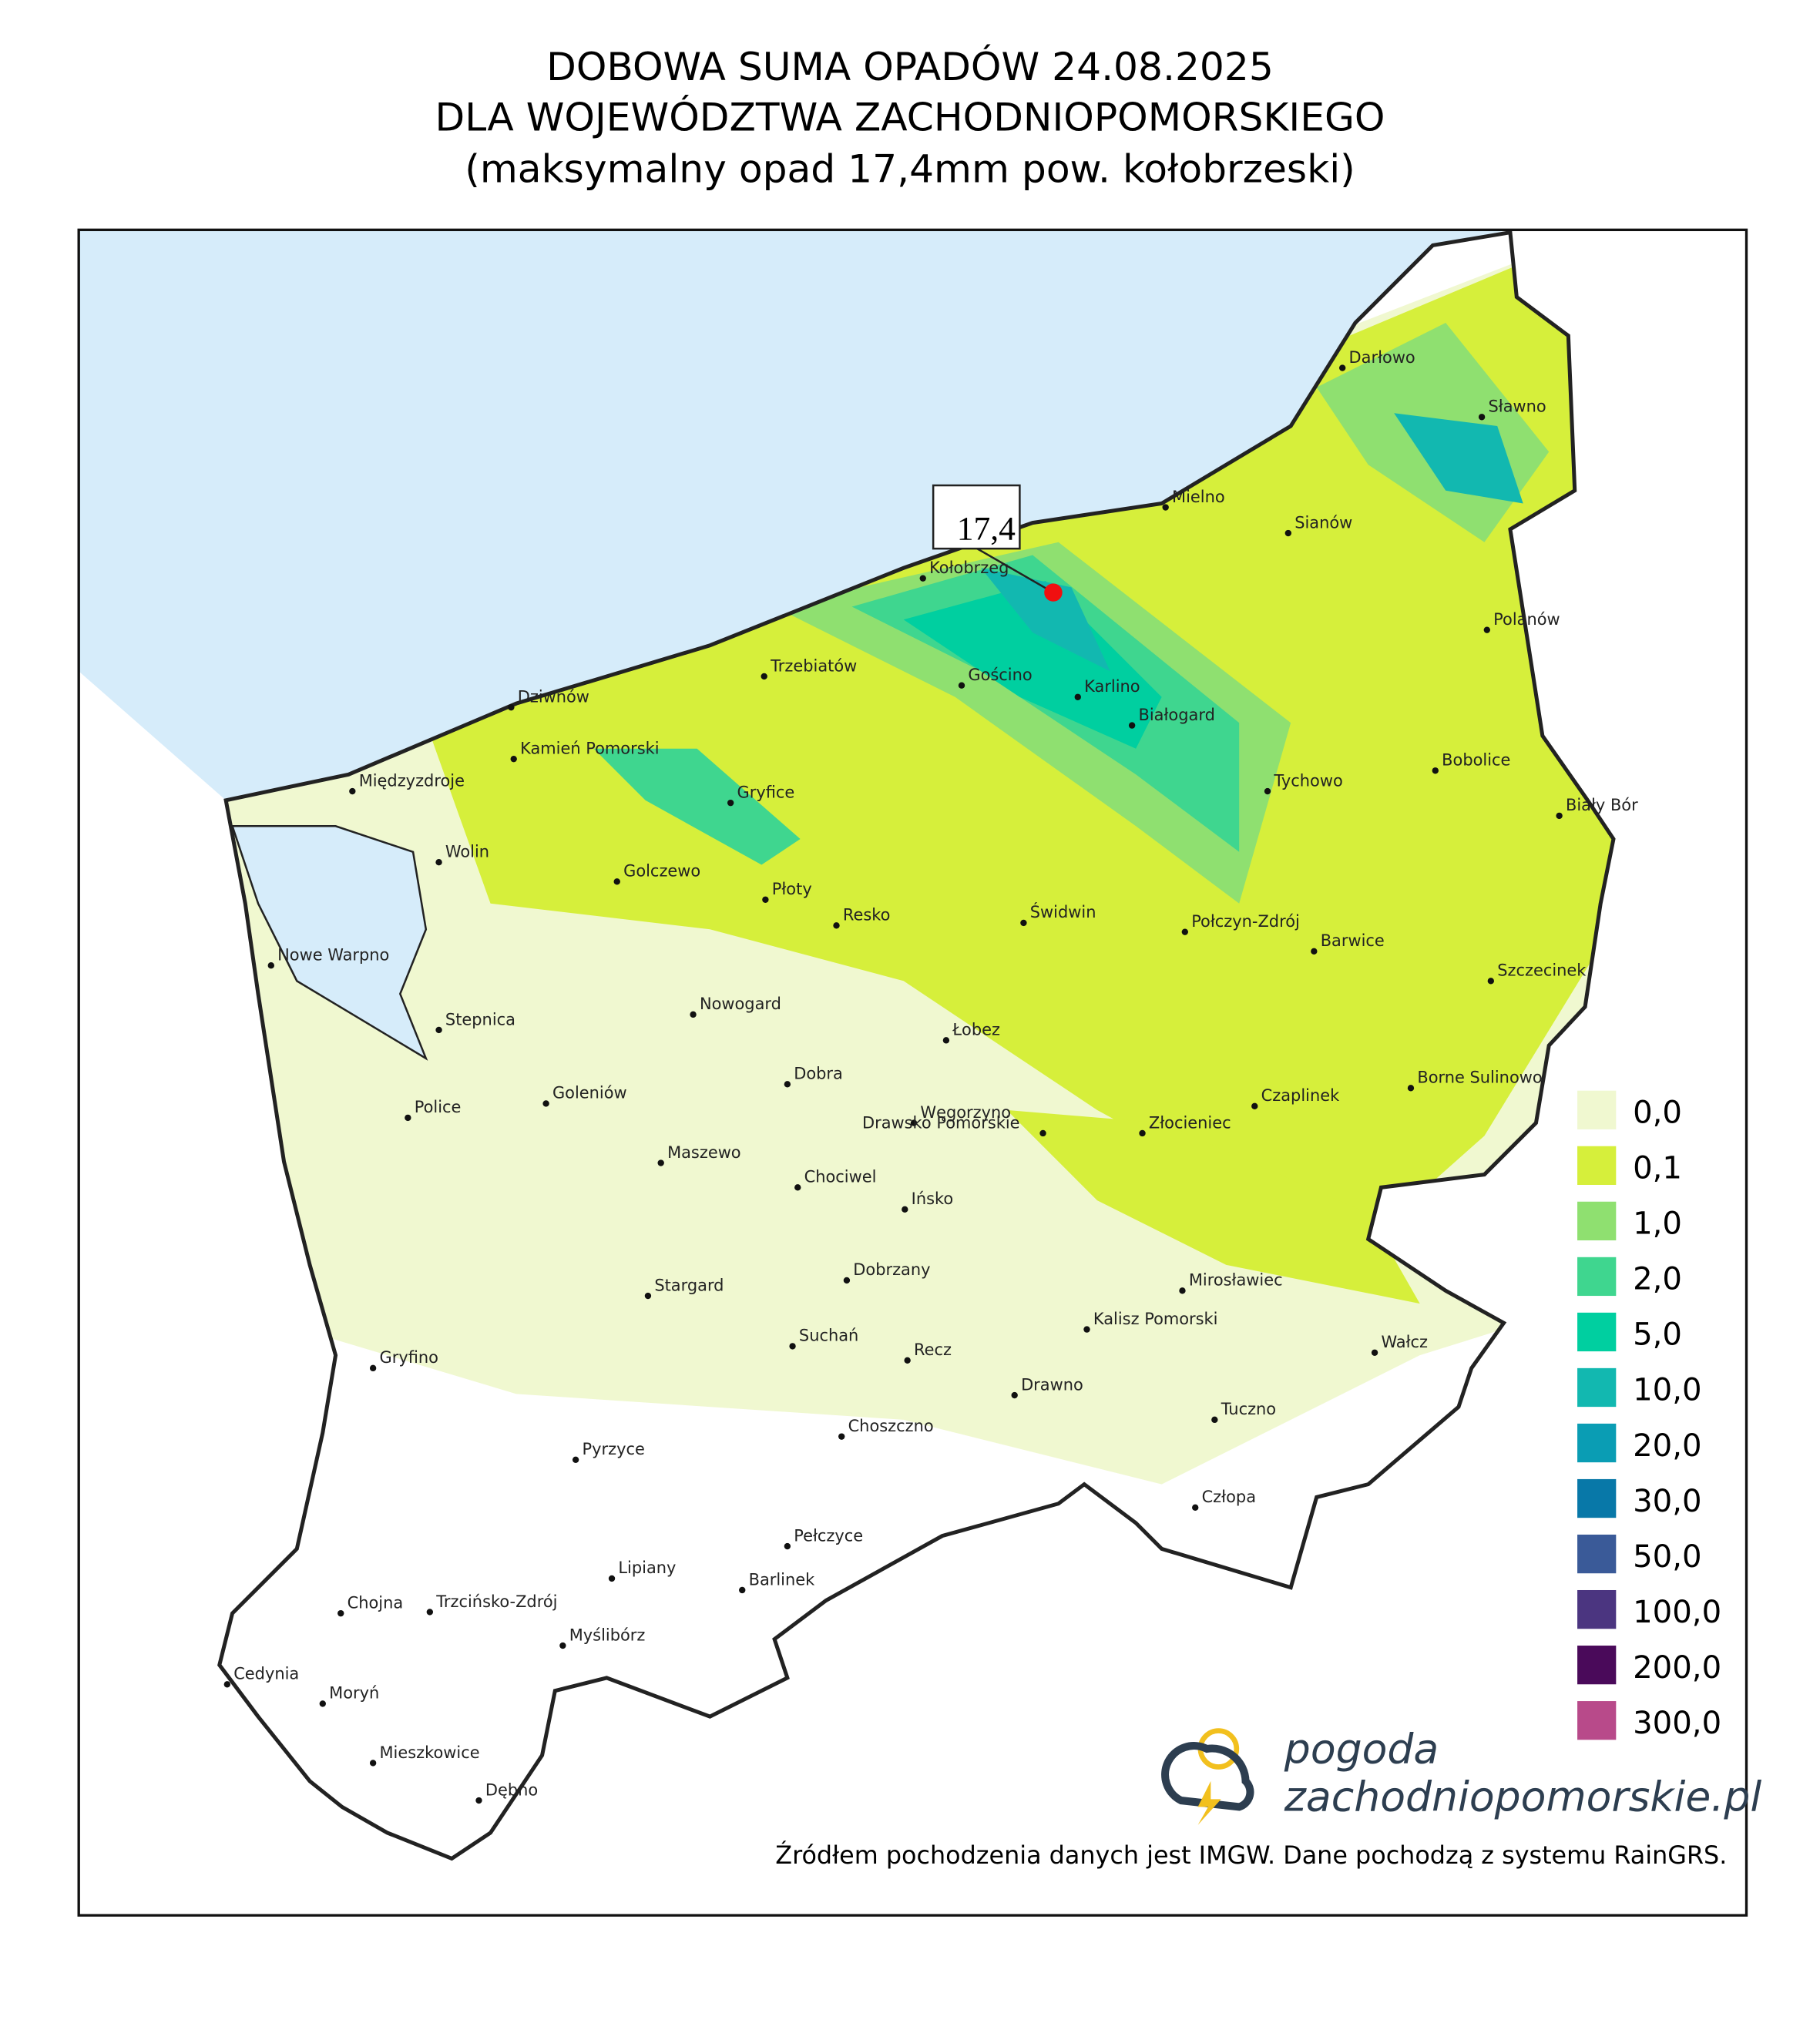 This screenshot has height=2020, width=1820. What do you see at coordinates (841, 1177) in the screenshot?
I see `city-label: Chociwel` at bounding box center [841, 1177].